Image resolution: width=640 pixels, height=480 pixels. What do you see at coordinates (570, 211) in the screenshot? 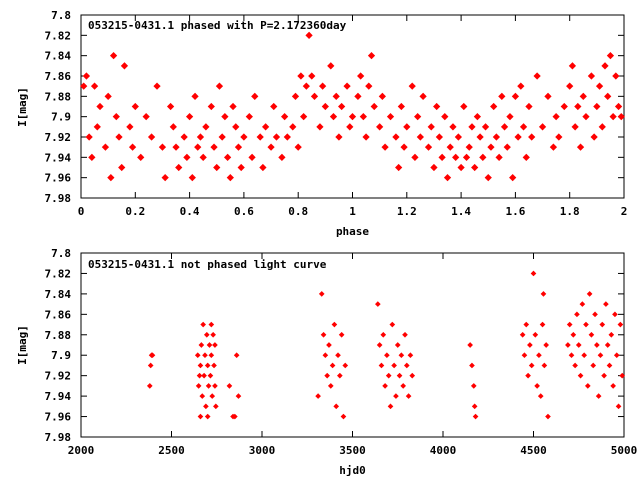
I see `x-tick-label: 1.8` at bounding box center [570, 211].